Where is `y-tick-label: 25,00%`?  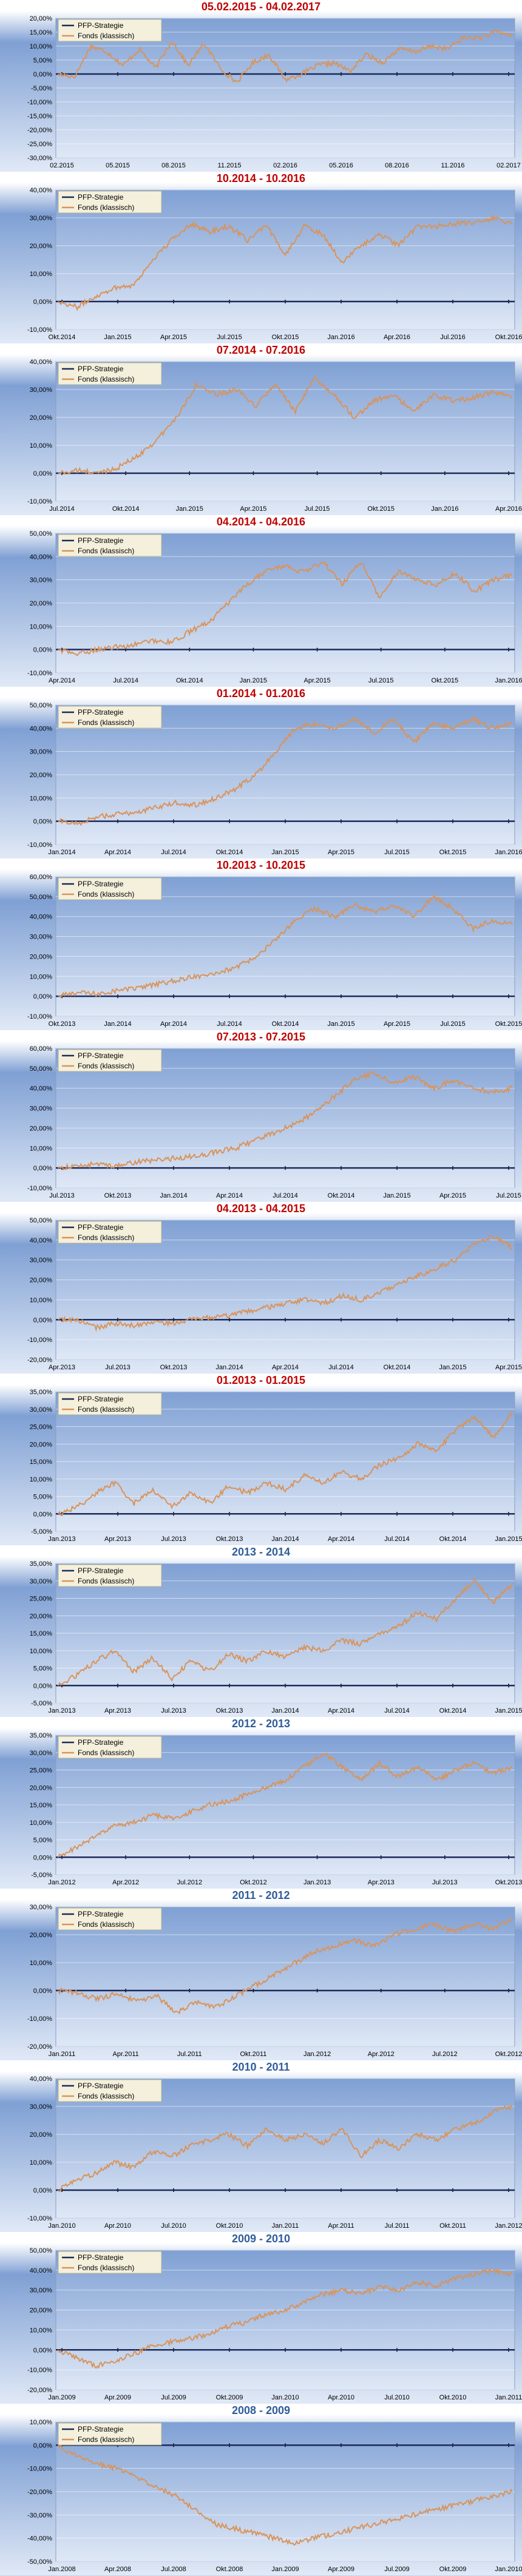 y-tick-label: 25,00% is located at coordinates (41, 1427).